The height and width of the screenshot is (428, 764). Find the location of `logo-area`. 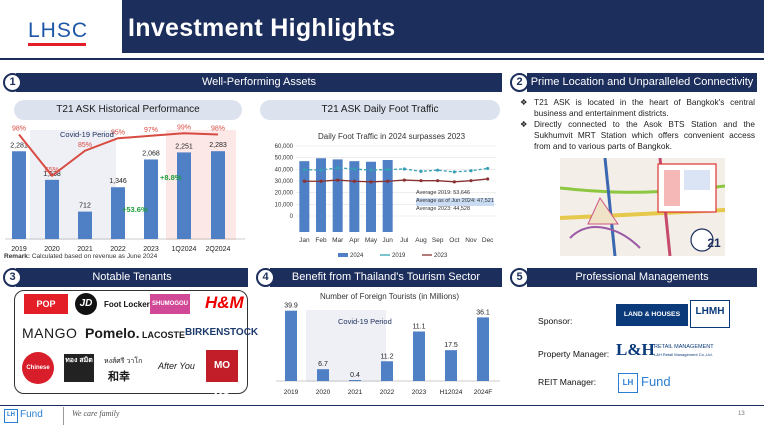

logo-area is located at coordinates (61, 29).